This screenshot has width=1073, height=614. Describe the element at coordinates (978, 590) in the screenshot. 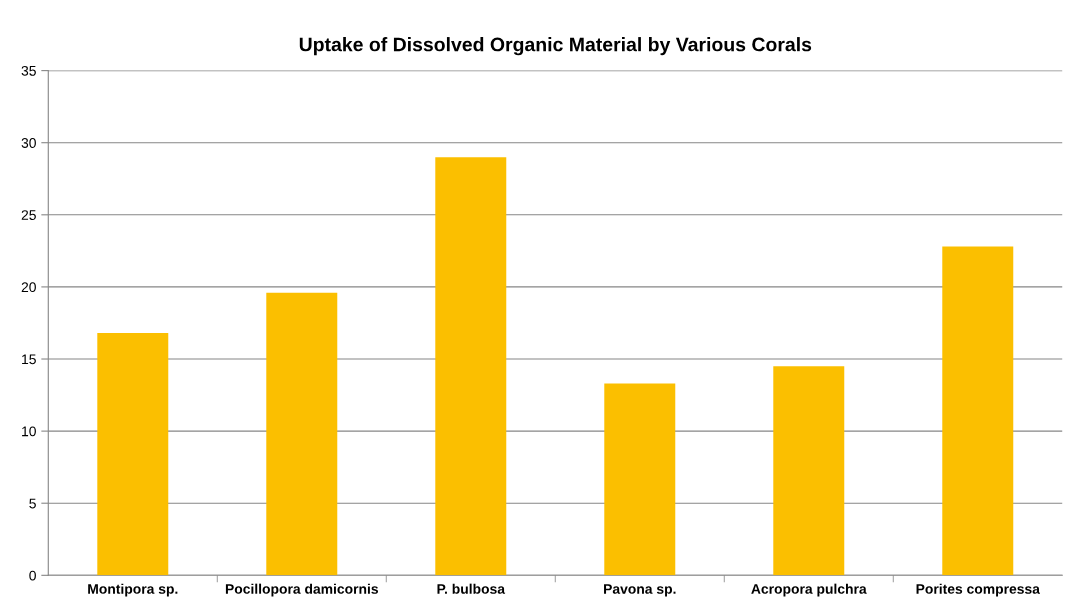

I see `x-tick-label: Porites compressa` at that location.